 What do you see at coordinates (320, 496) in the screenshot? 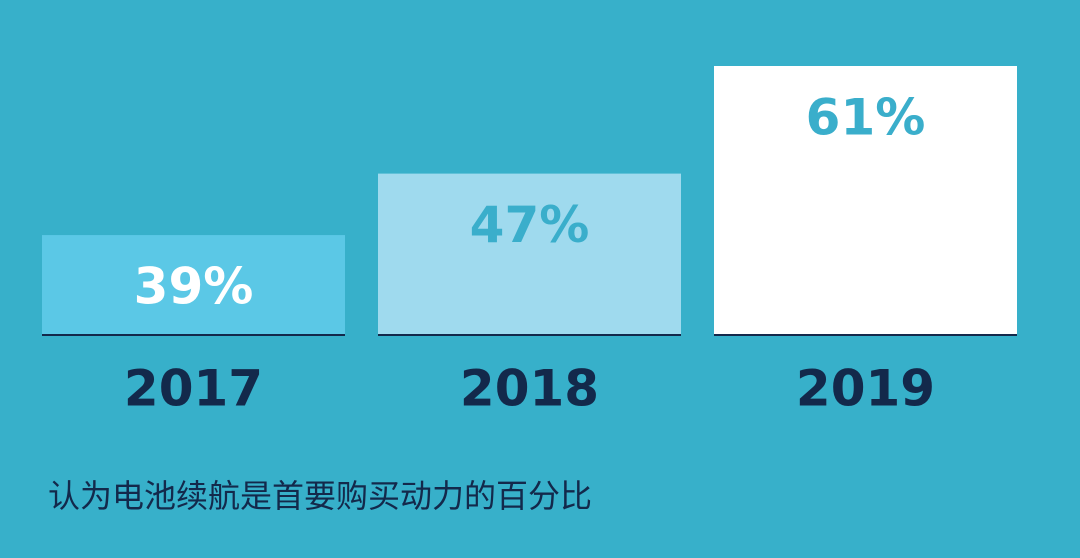
I see `caption: 认为电池续航是首要购买动力的百分比` at bounding box center [320, 496].